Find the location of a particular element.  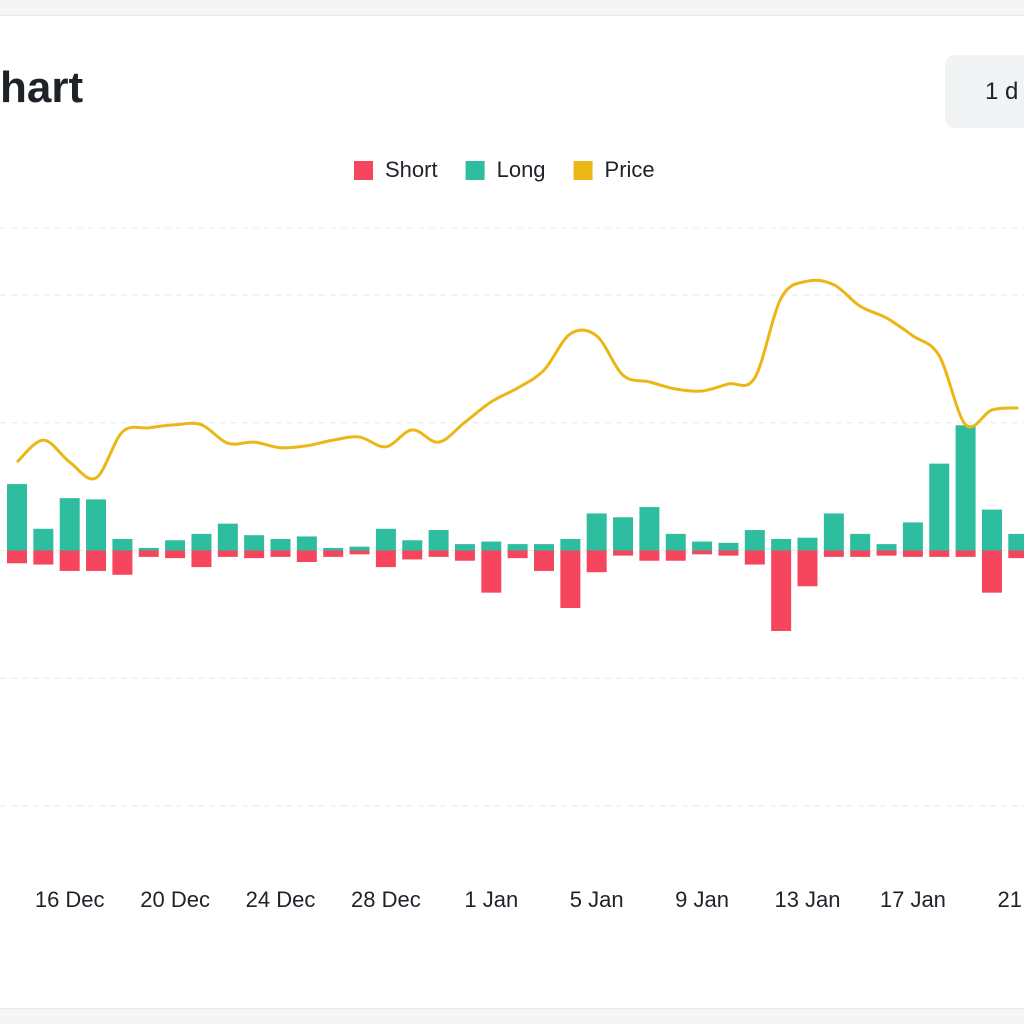

x-tick-label: 24 Dec is located at coordinates (281, 899).